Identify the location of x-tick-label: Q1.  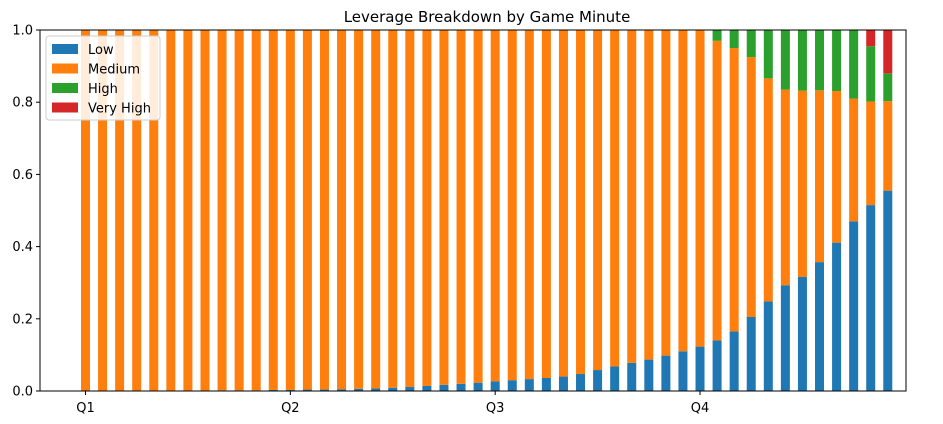
(85, 408).